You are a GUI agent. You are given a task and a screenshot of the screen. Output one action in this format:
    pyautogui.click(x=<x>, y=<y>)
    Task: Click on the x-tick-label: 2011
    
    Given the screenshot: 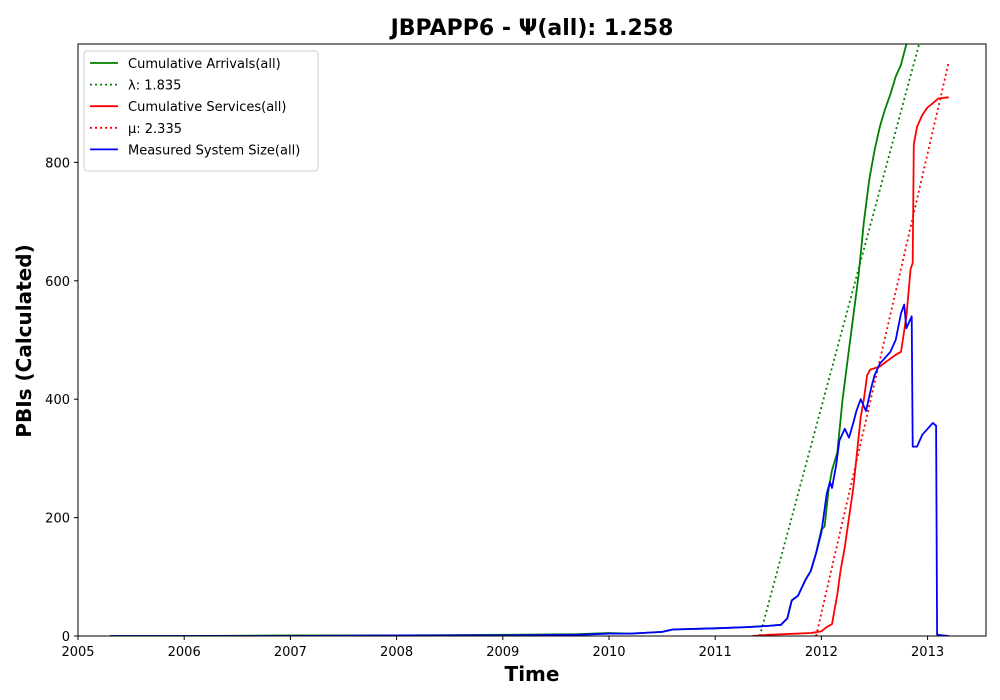 What is the action you would take?
    pyautogui.click(x=715, y=652)
    